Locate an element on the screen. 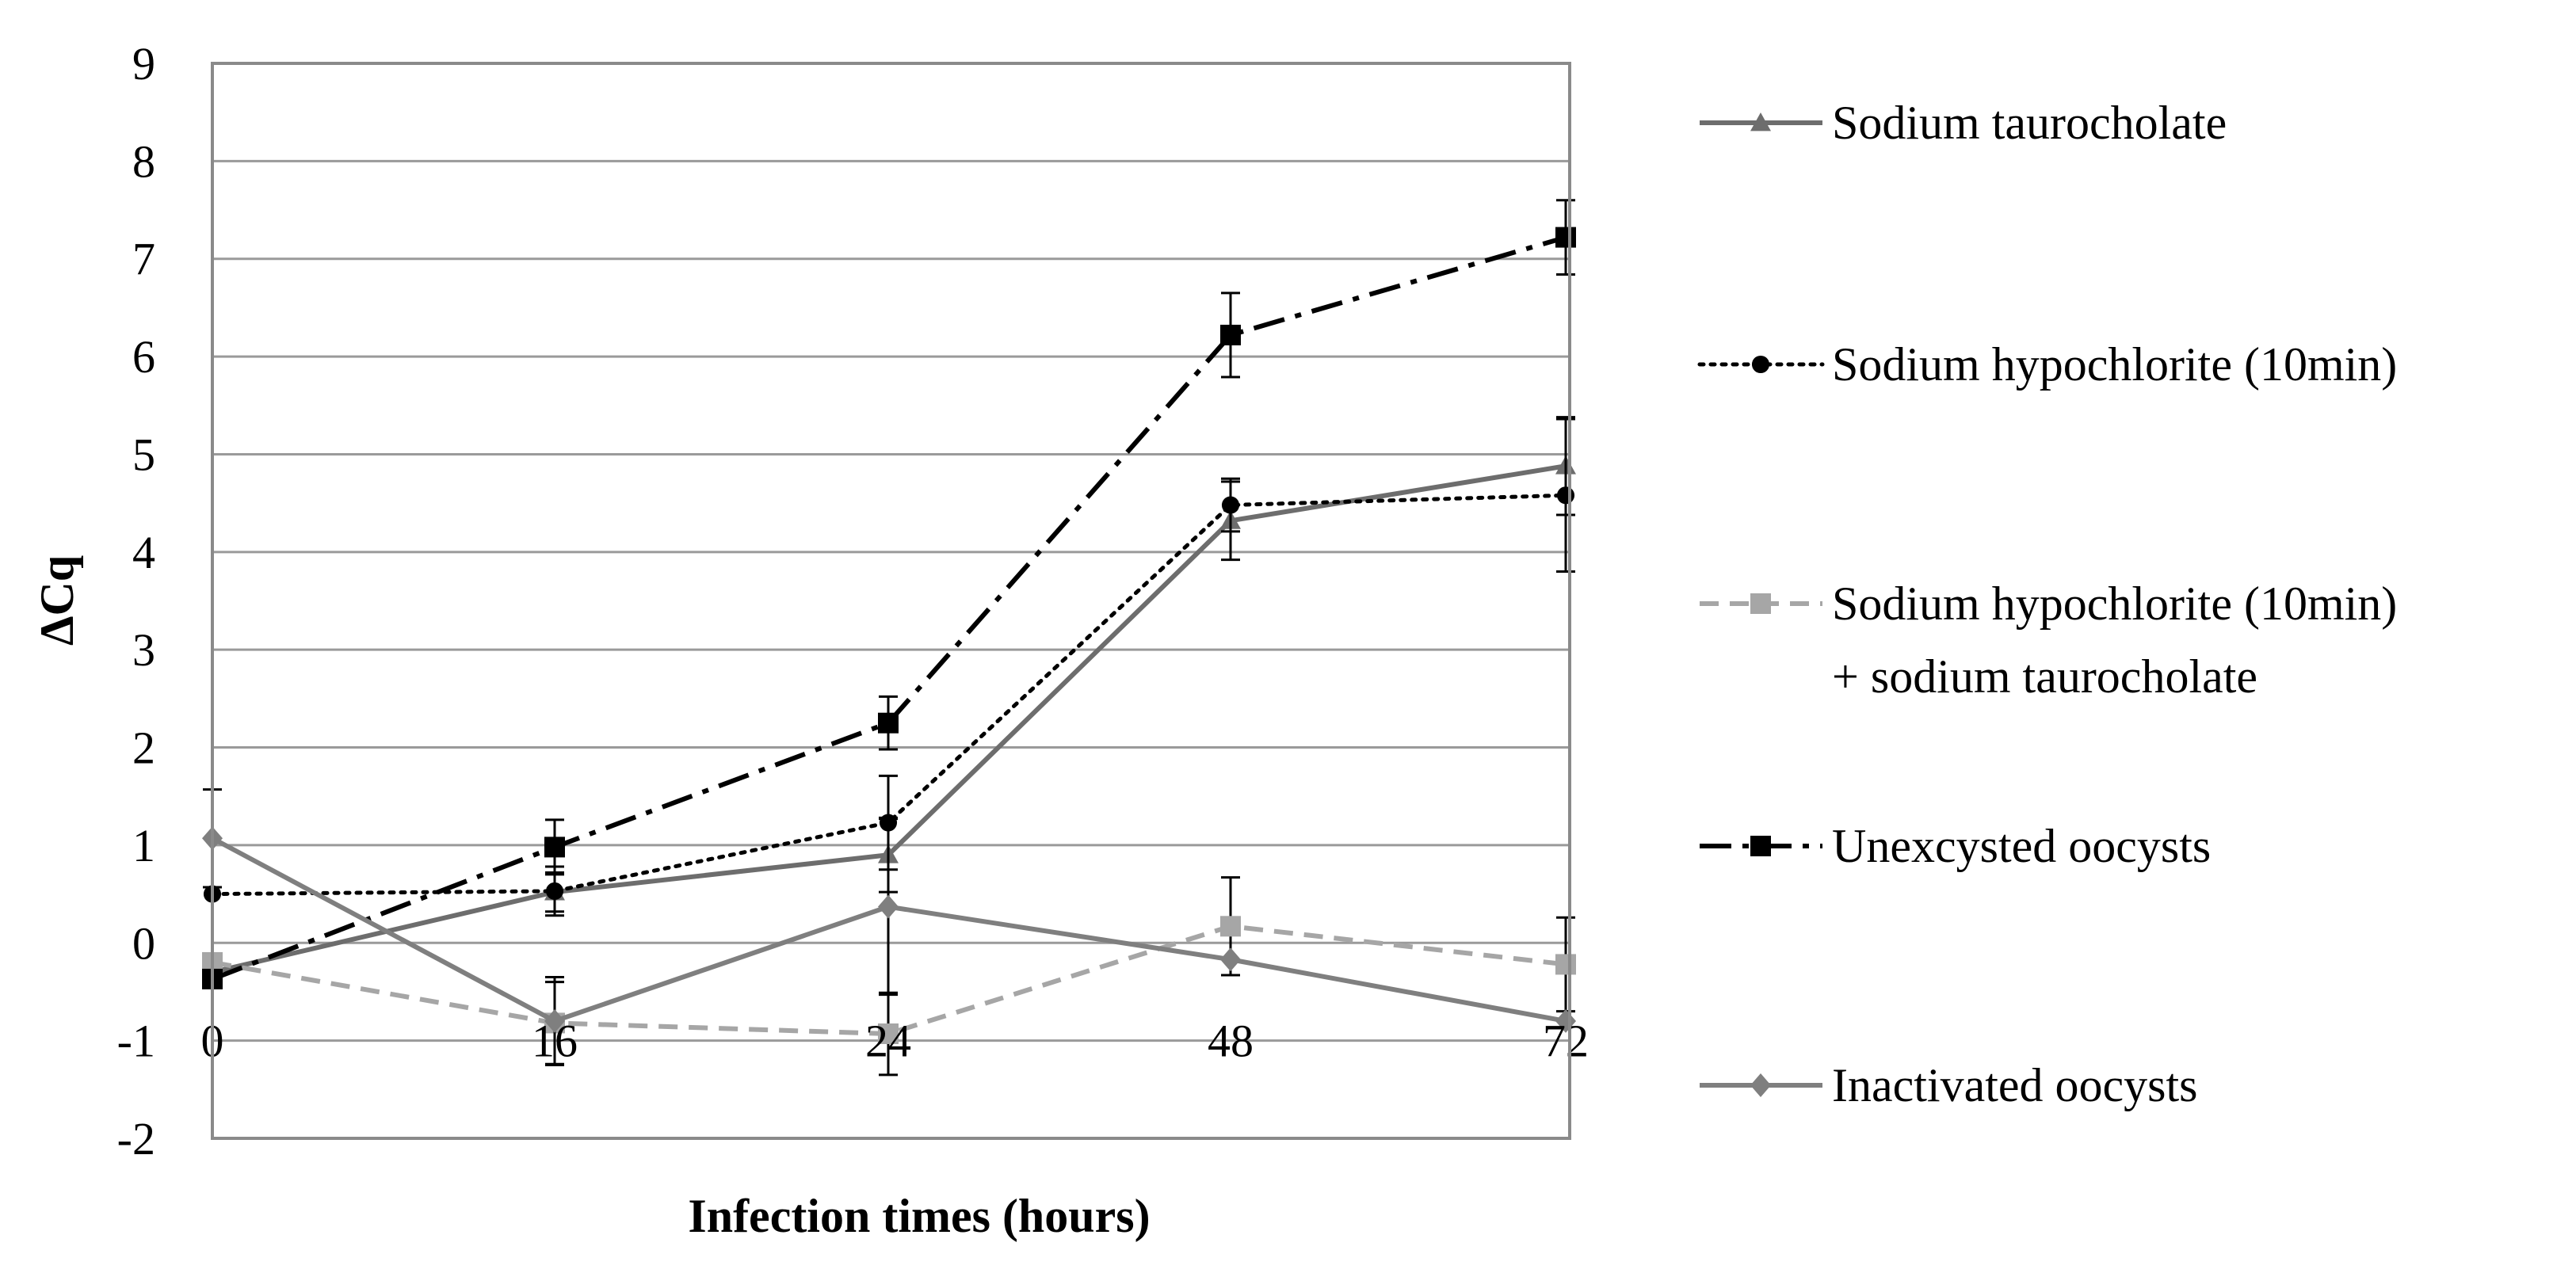 The width and height of the screenshot is (2576, 1273). y-tick-label: 8 is located at coordinates (143, 161).